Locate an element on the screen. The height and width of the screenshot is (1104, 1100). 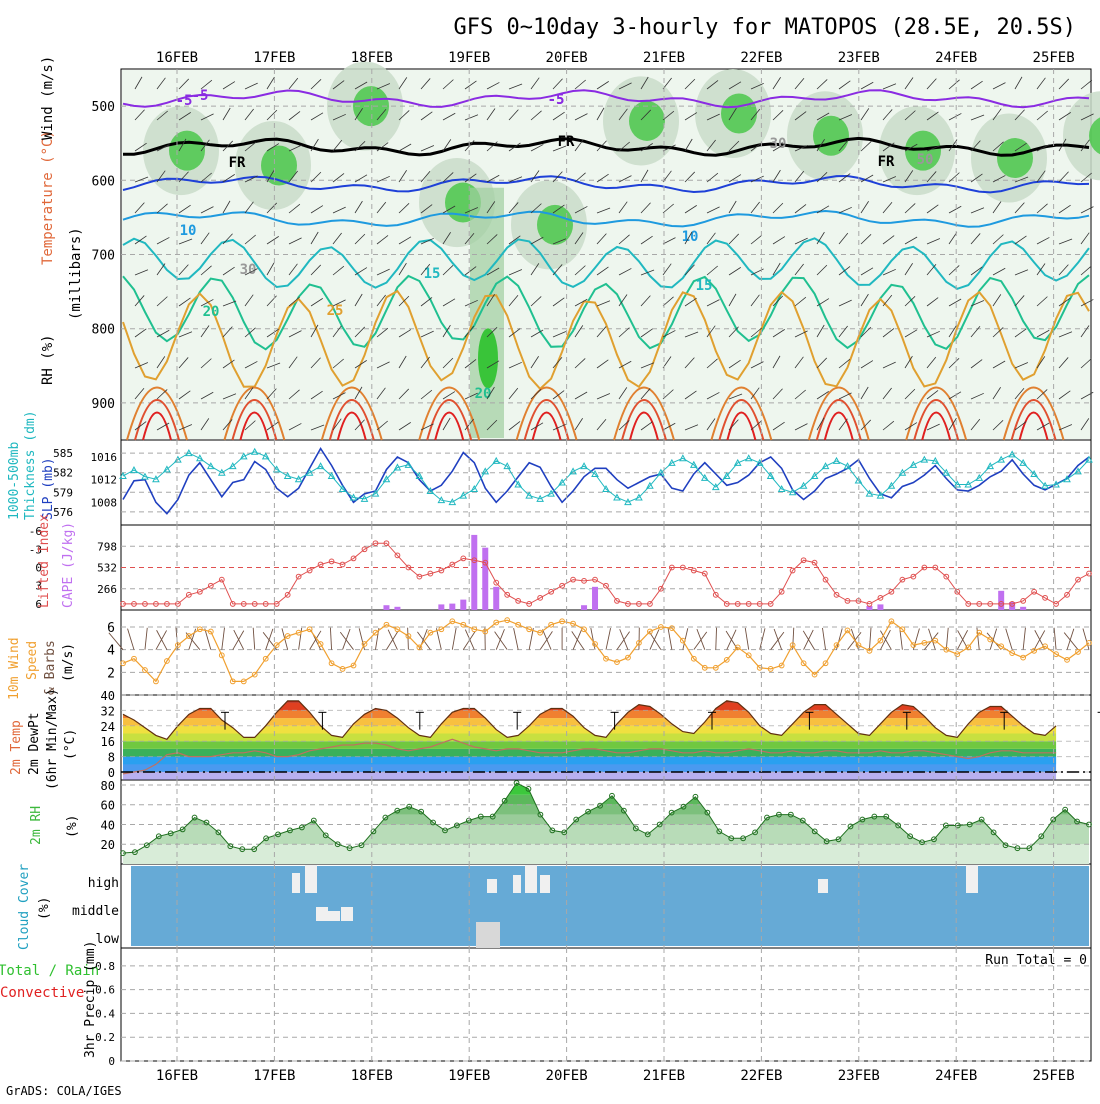
isotherm-label: 50 is located at coordinates (925, 160).